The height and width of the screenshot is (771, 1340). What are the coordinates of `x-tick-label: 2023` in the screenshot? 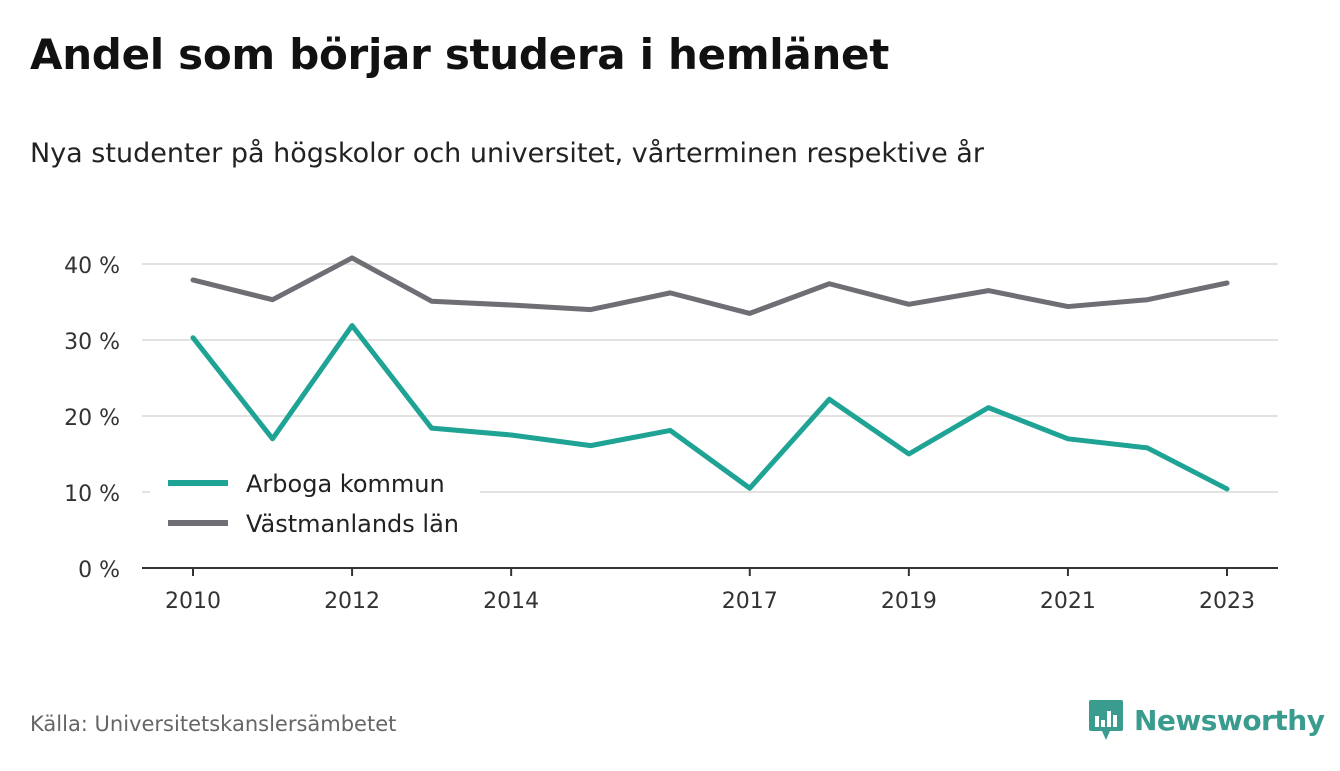 It's located at (1227, 601).